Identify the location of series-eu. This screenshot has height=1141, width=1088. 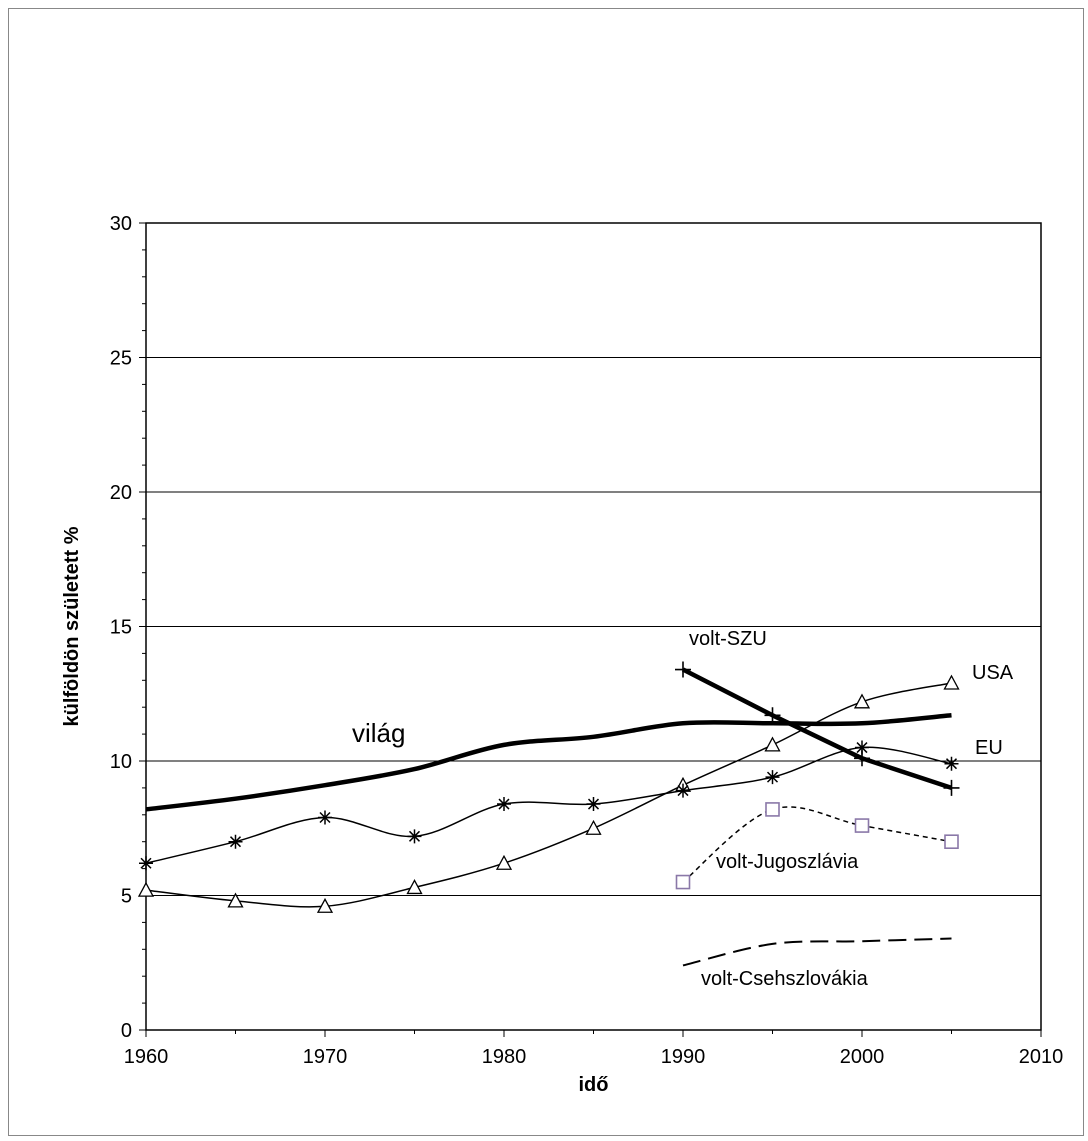
(549, 805).